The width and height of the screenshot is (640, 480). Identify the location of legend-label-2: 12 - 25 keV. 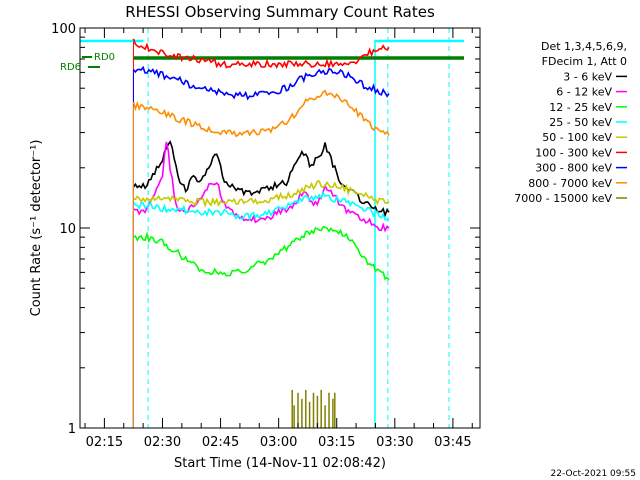
(580, 107).